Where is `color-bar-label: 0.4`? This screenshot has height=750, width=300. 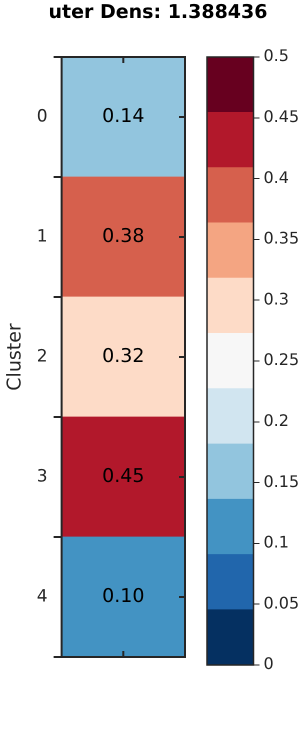 color-bar-label: 0.4 is located at coordinates (276, 177).